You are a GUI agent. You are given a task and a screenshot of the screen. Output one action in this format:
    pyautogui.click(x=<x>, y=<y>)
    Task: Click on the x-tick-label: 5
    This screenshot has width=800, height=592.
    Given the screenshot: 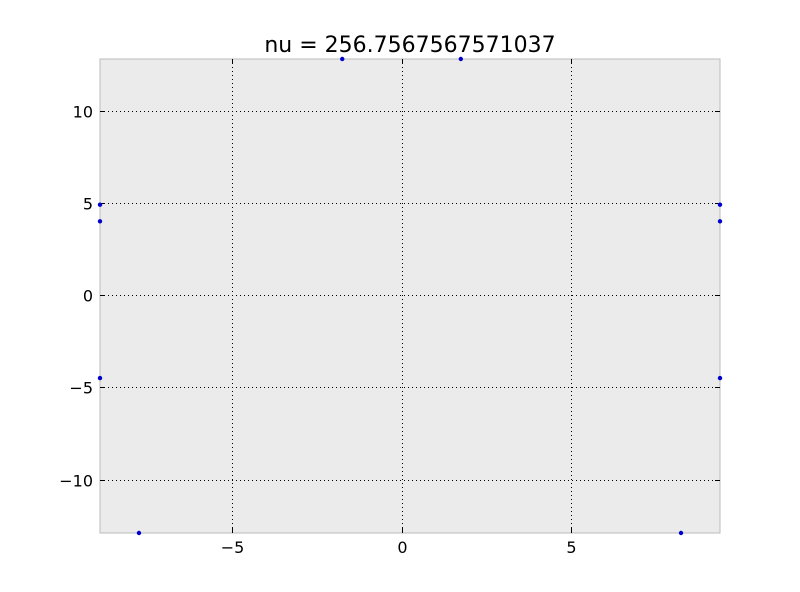 What is the action you would take?
    pyautogui.click(x=571, y=547)
    